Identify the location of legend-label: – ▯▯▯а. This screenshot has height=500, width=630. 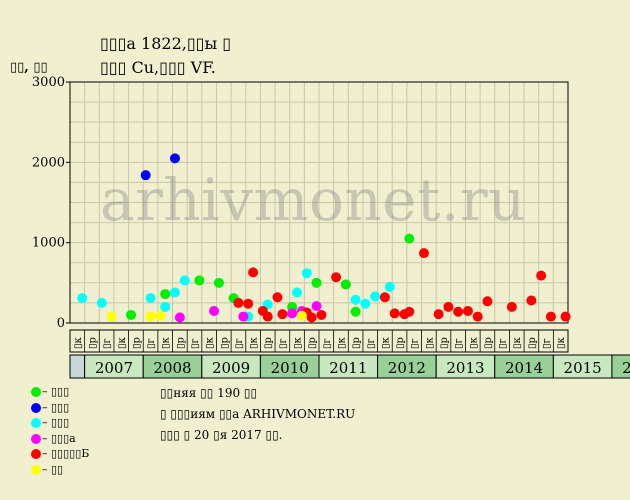
(59, 438).